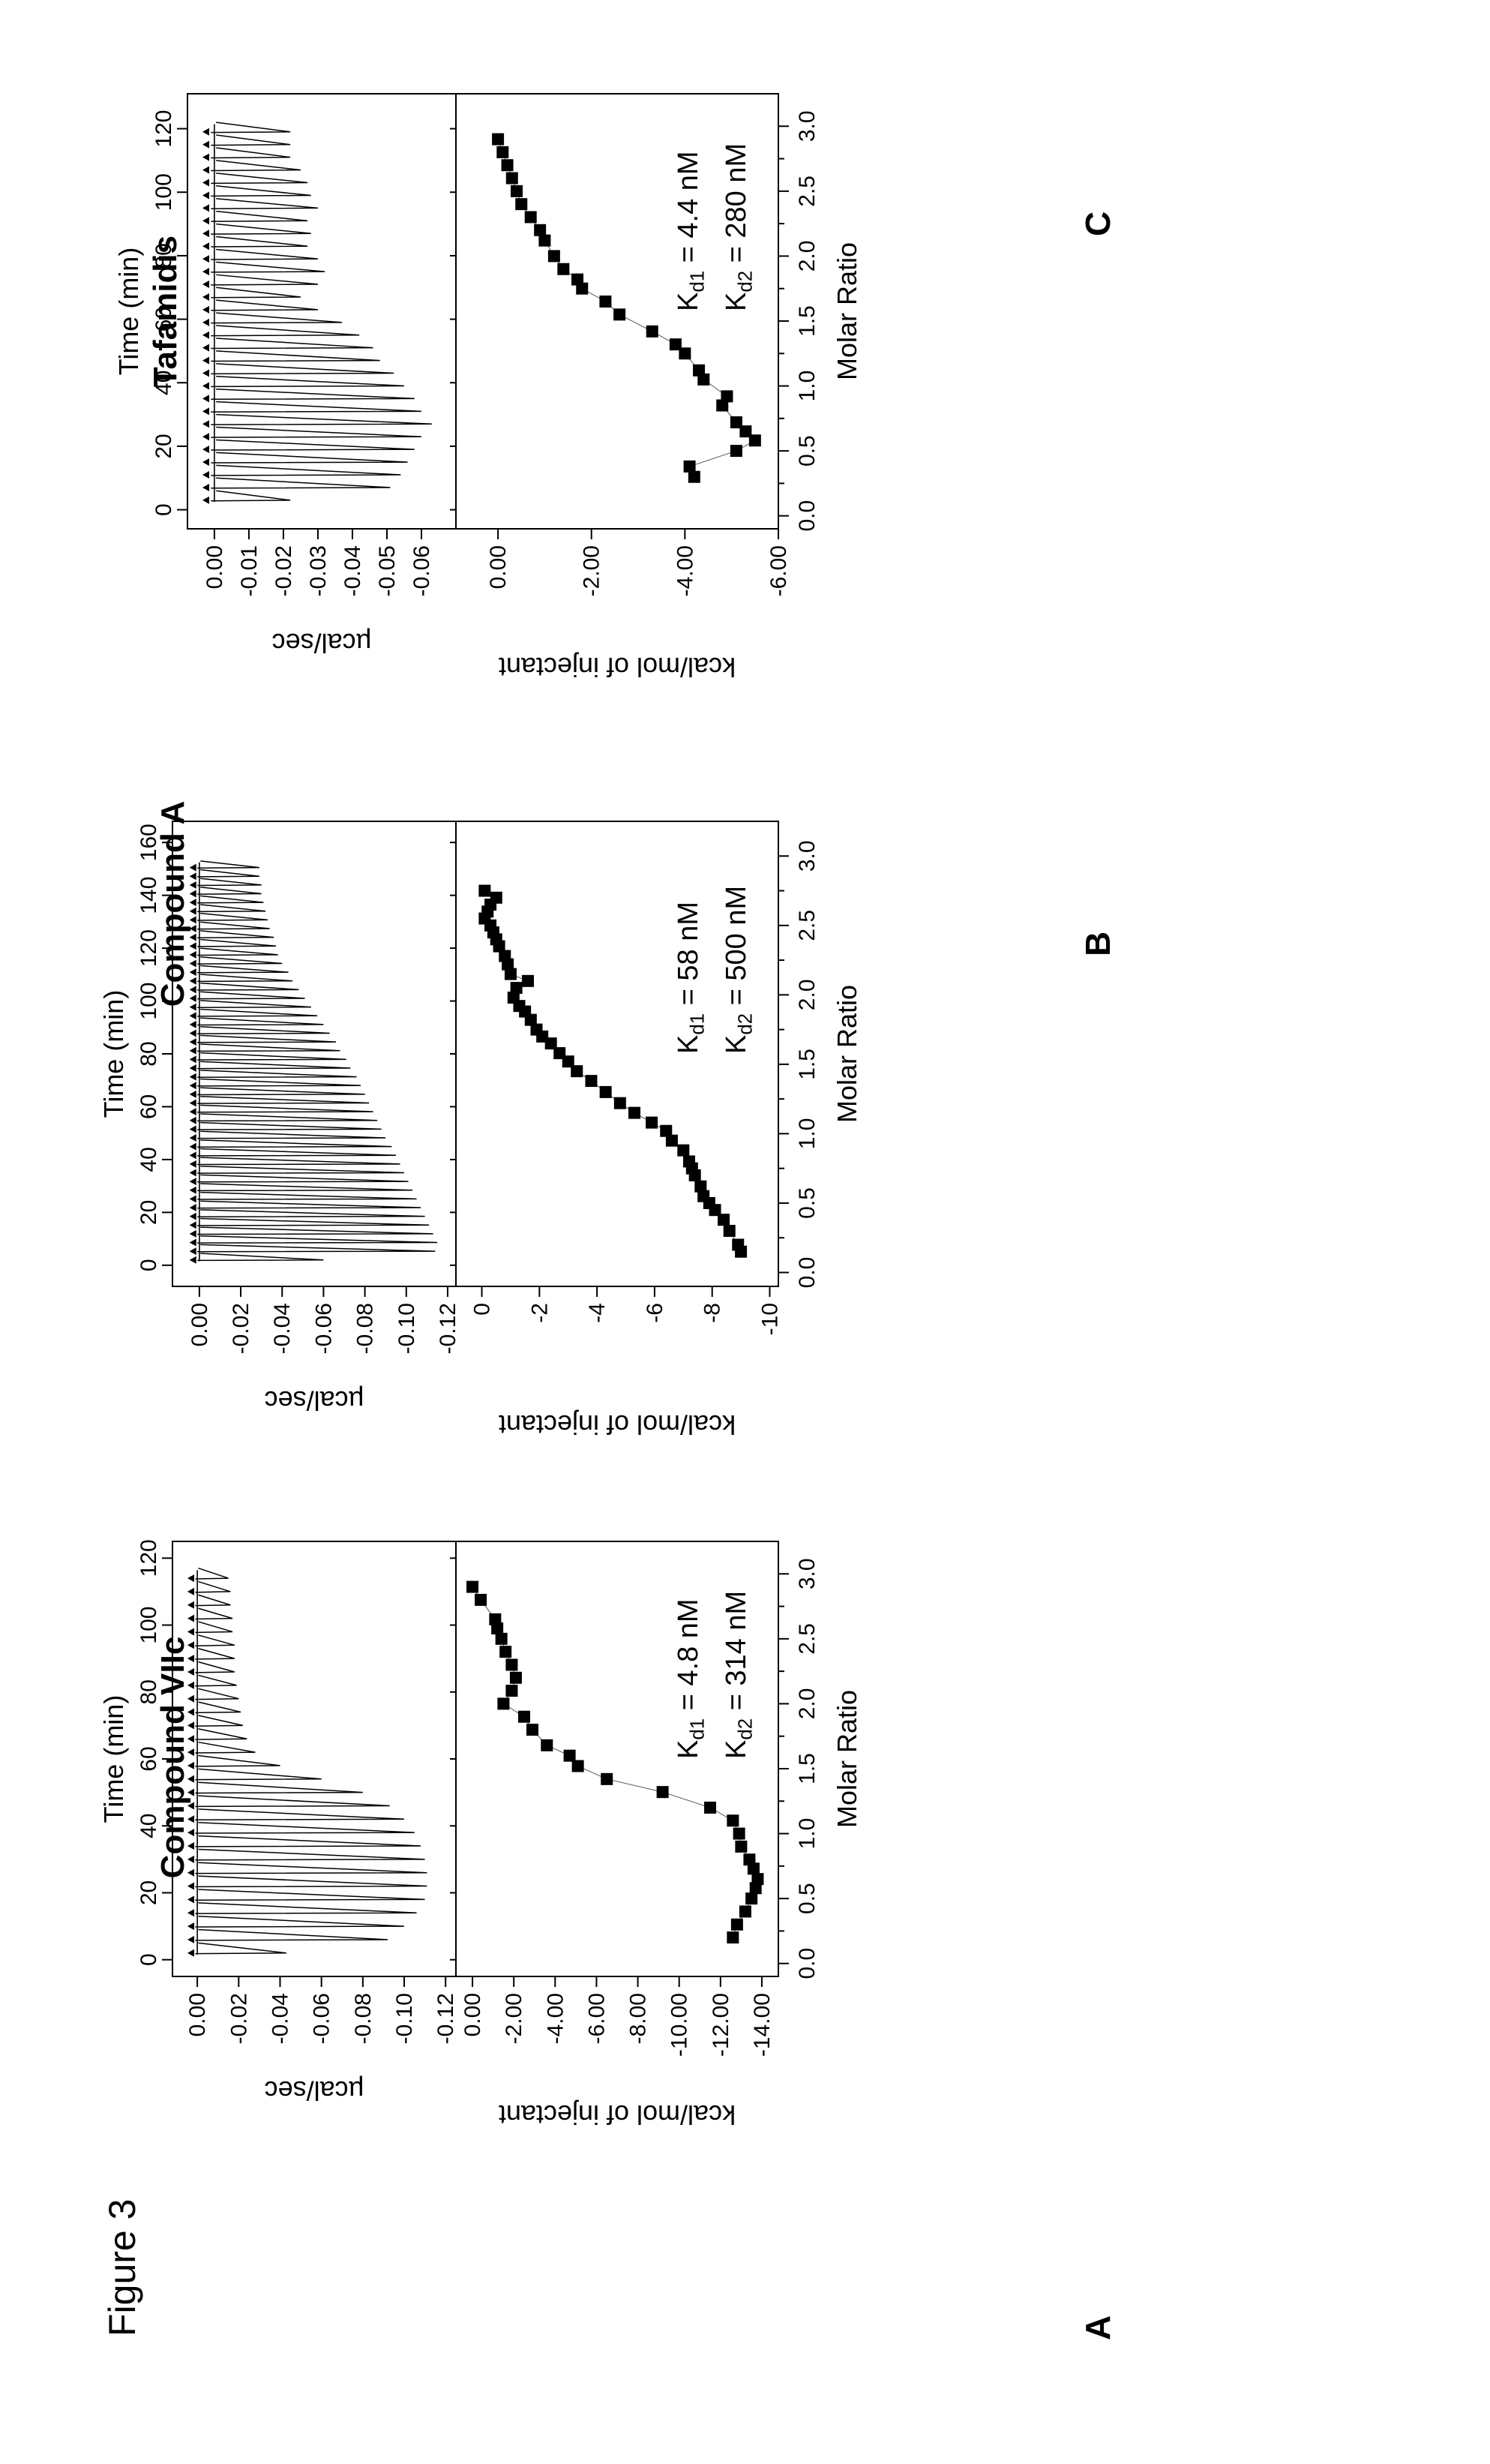  I want to click on bottom-y-tick-label: -6.00, so click(779, 570).